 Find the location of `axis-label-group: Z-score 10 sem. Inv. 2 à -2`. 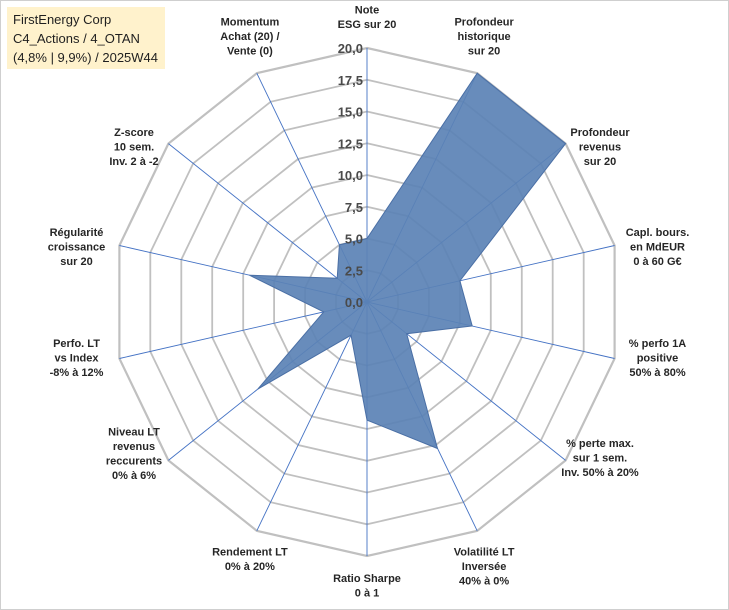

axis-label-group: Z-score 10 sem. Inv. 2 à -2 is located at coordinates (133, 147).